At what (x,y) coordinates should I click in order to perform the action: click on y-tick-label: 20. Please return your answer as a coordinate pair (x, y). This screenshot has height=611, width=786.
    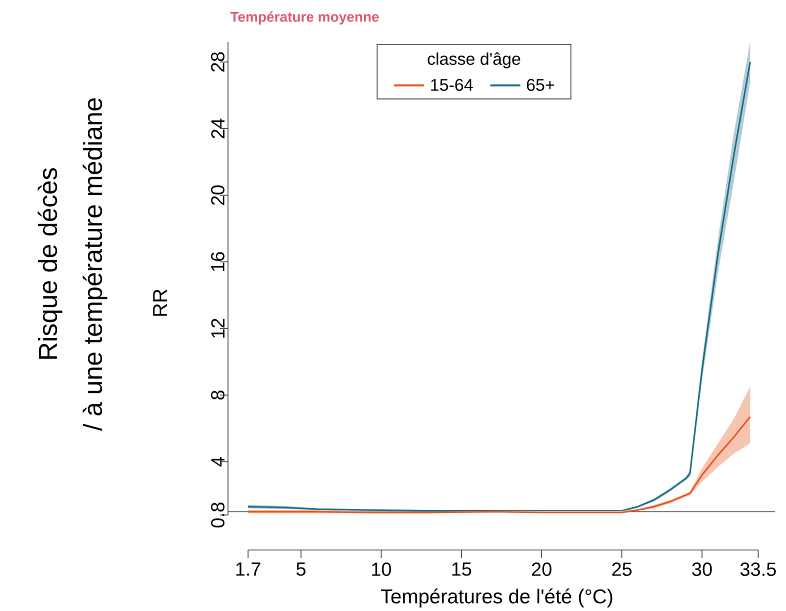
    Looking at the image, I should click on (217, 195).